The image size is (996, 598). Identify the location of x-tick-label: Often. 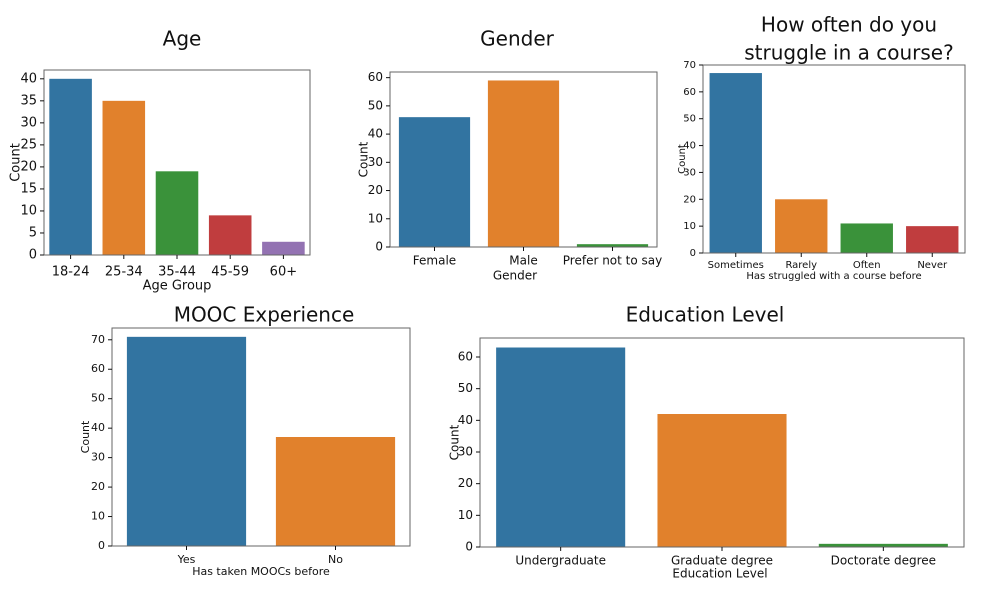
(867, 265).